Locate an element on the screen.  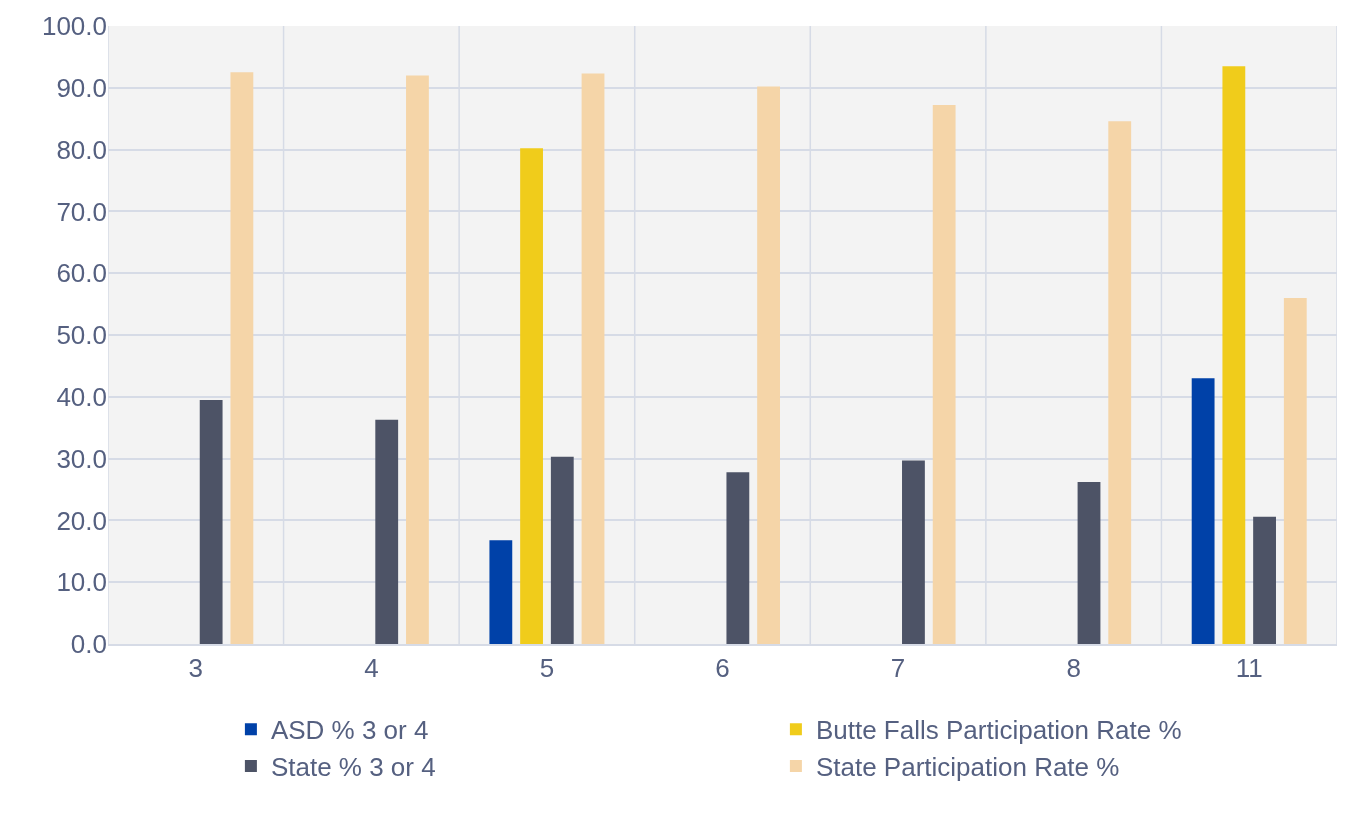
y-tick-label: 80.0 is located at coordinates (81, 149).